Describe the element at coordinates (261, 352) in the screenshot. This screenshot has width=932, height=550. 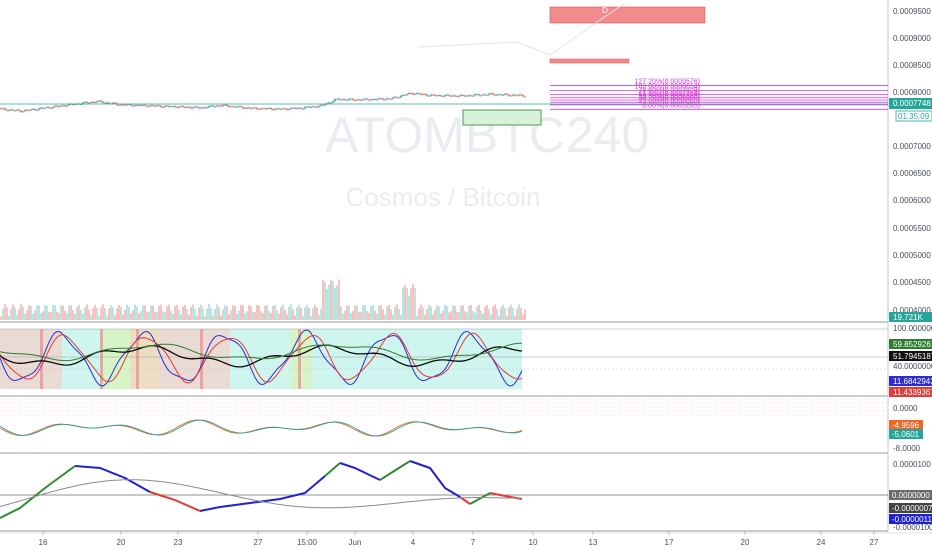
I see `indicator1-d-line` at that location.